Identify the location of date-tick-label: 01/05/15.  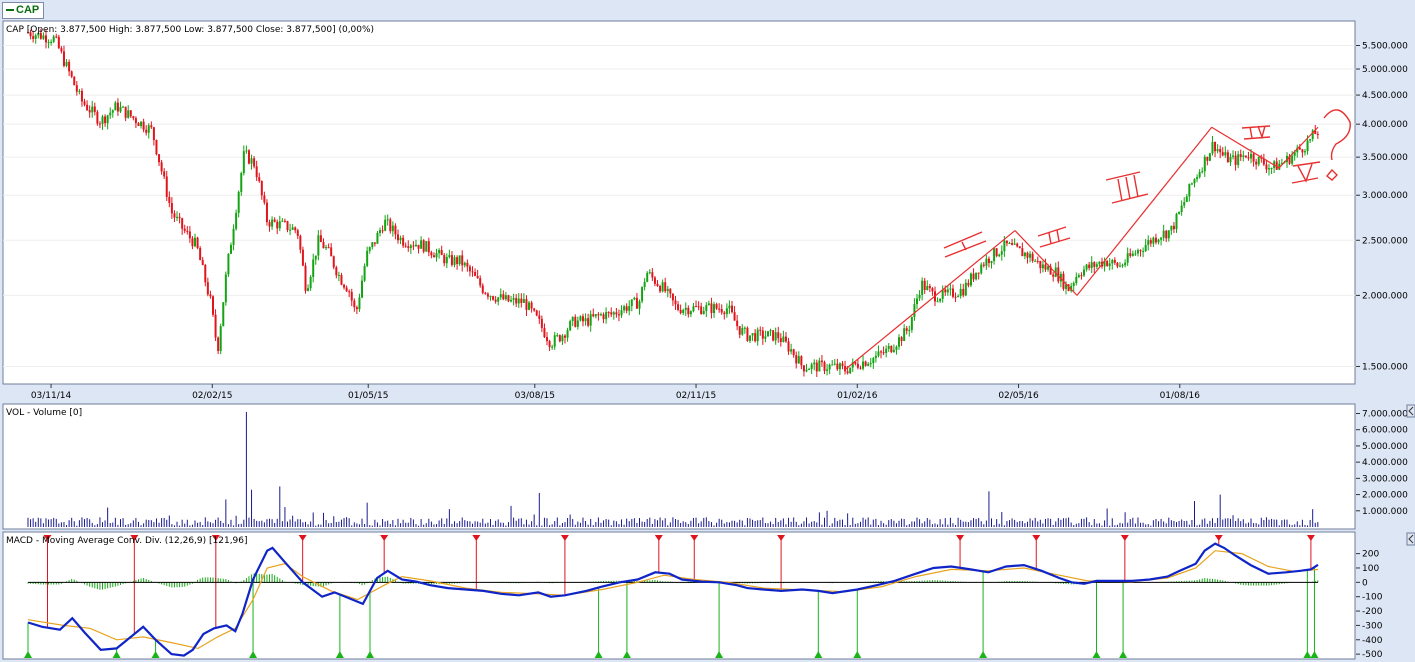
(368, 396).